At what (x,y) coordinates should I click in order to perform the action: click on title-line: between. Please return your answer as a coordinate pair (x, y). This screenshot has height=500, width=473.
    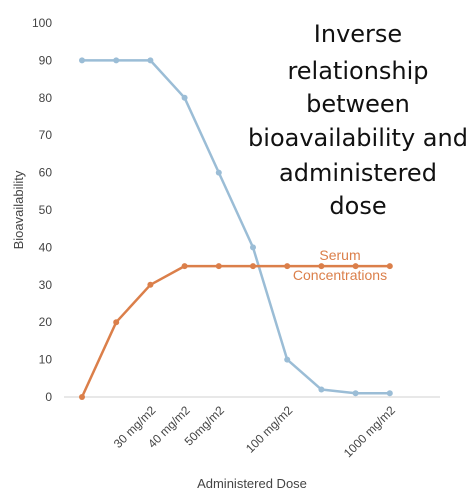
    Looking at the image, I should click on (358, 104).